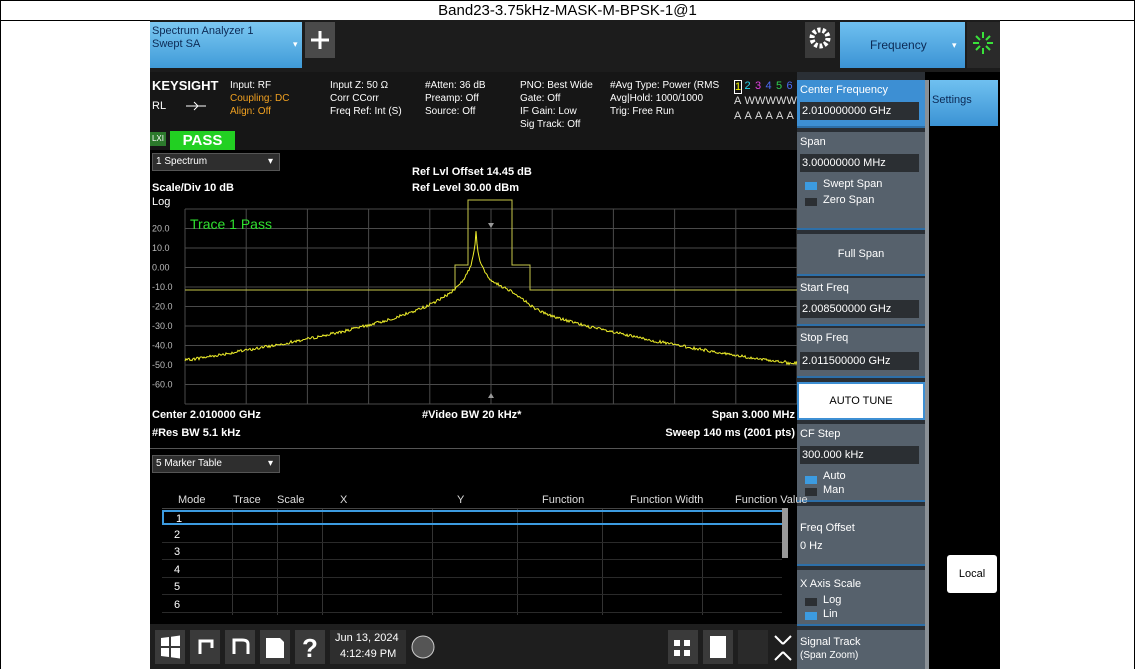 This screenshot has height=669, width=1135. What do you see at coordinates (472, 587) in the screenshot?
I see `table-row: 5` at bounding box center [472, 587].